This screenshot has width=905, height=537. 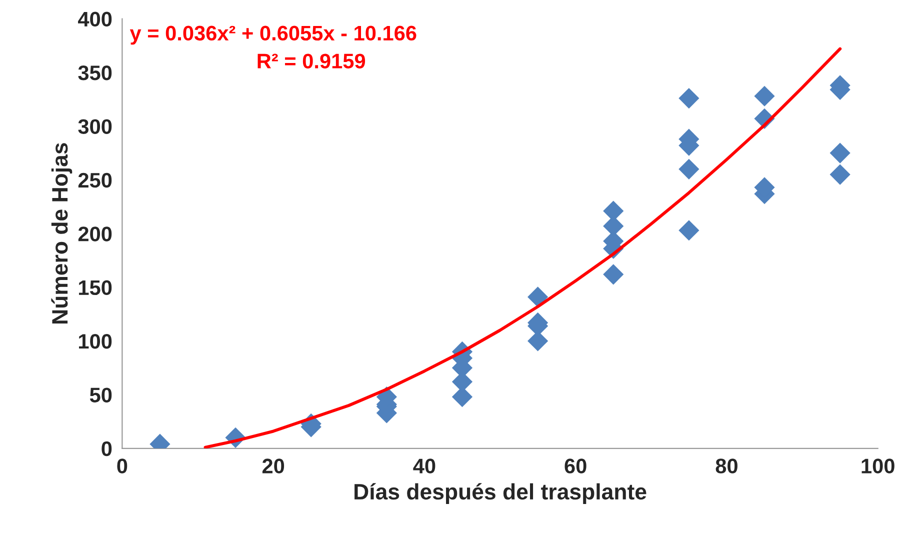 What do you see at coordinates (273, 35) in the screenshot?
I see `annotation: y = 0.036x² + 0.6055x - 10.166` at bounding box center [273, 35].